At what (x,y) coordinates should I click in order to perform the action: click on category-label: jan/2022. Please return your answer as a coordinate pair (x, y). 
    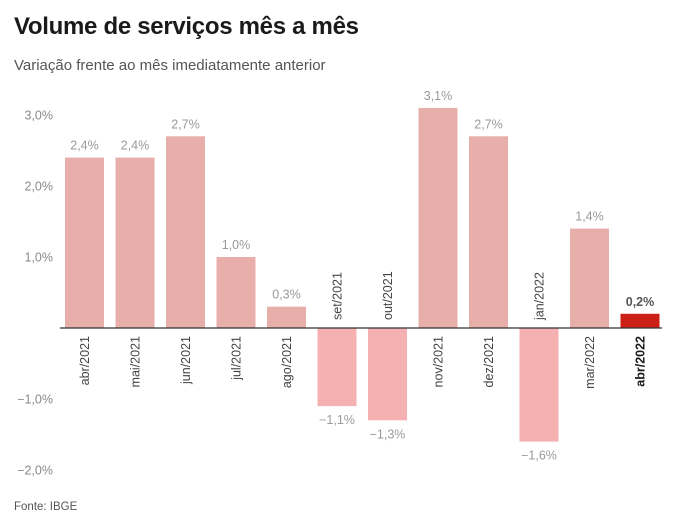
    Looking at the image, I should click on (540, 296).